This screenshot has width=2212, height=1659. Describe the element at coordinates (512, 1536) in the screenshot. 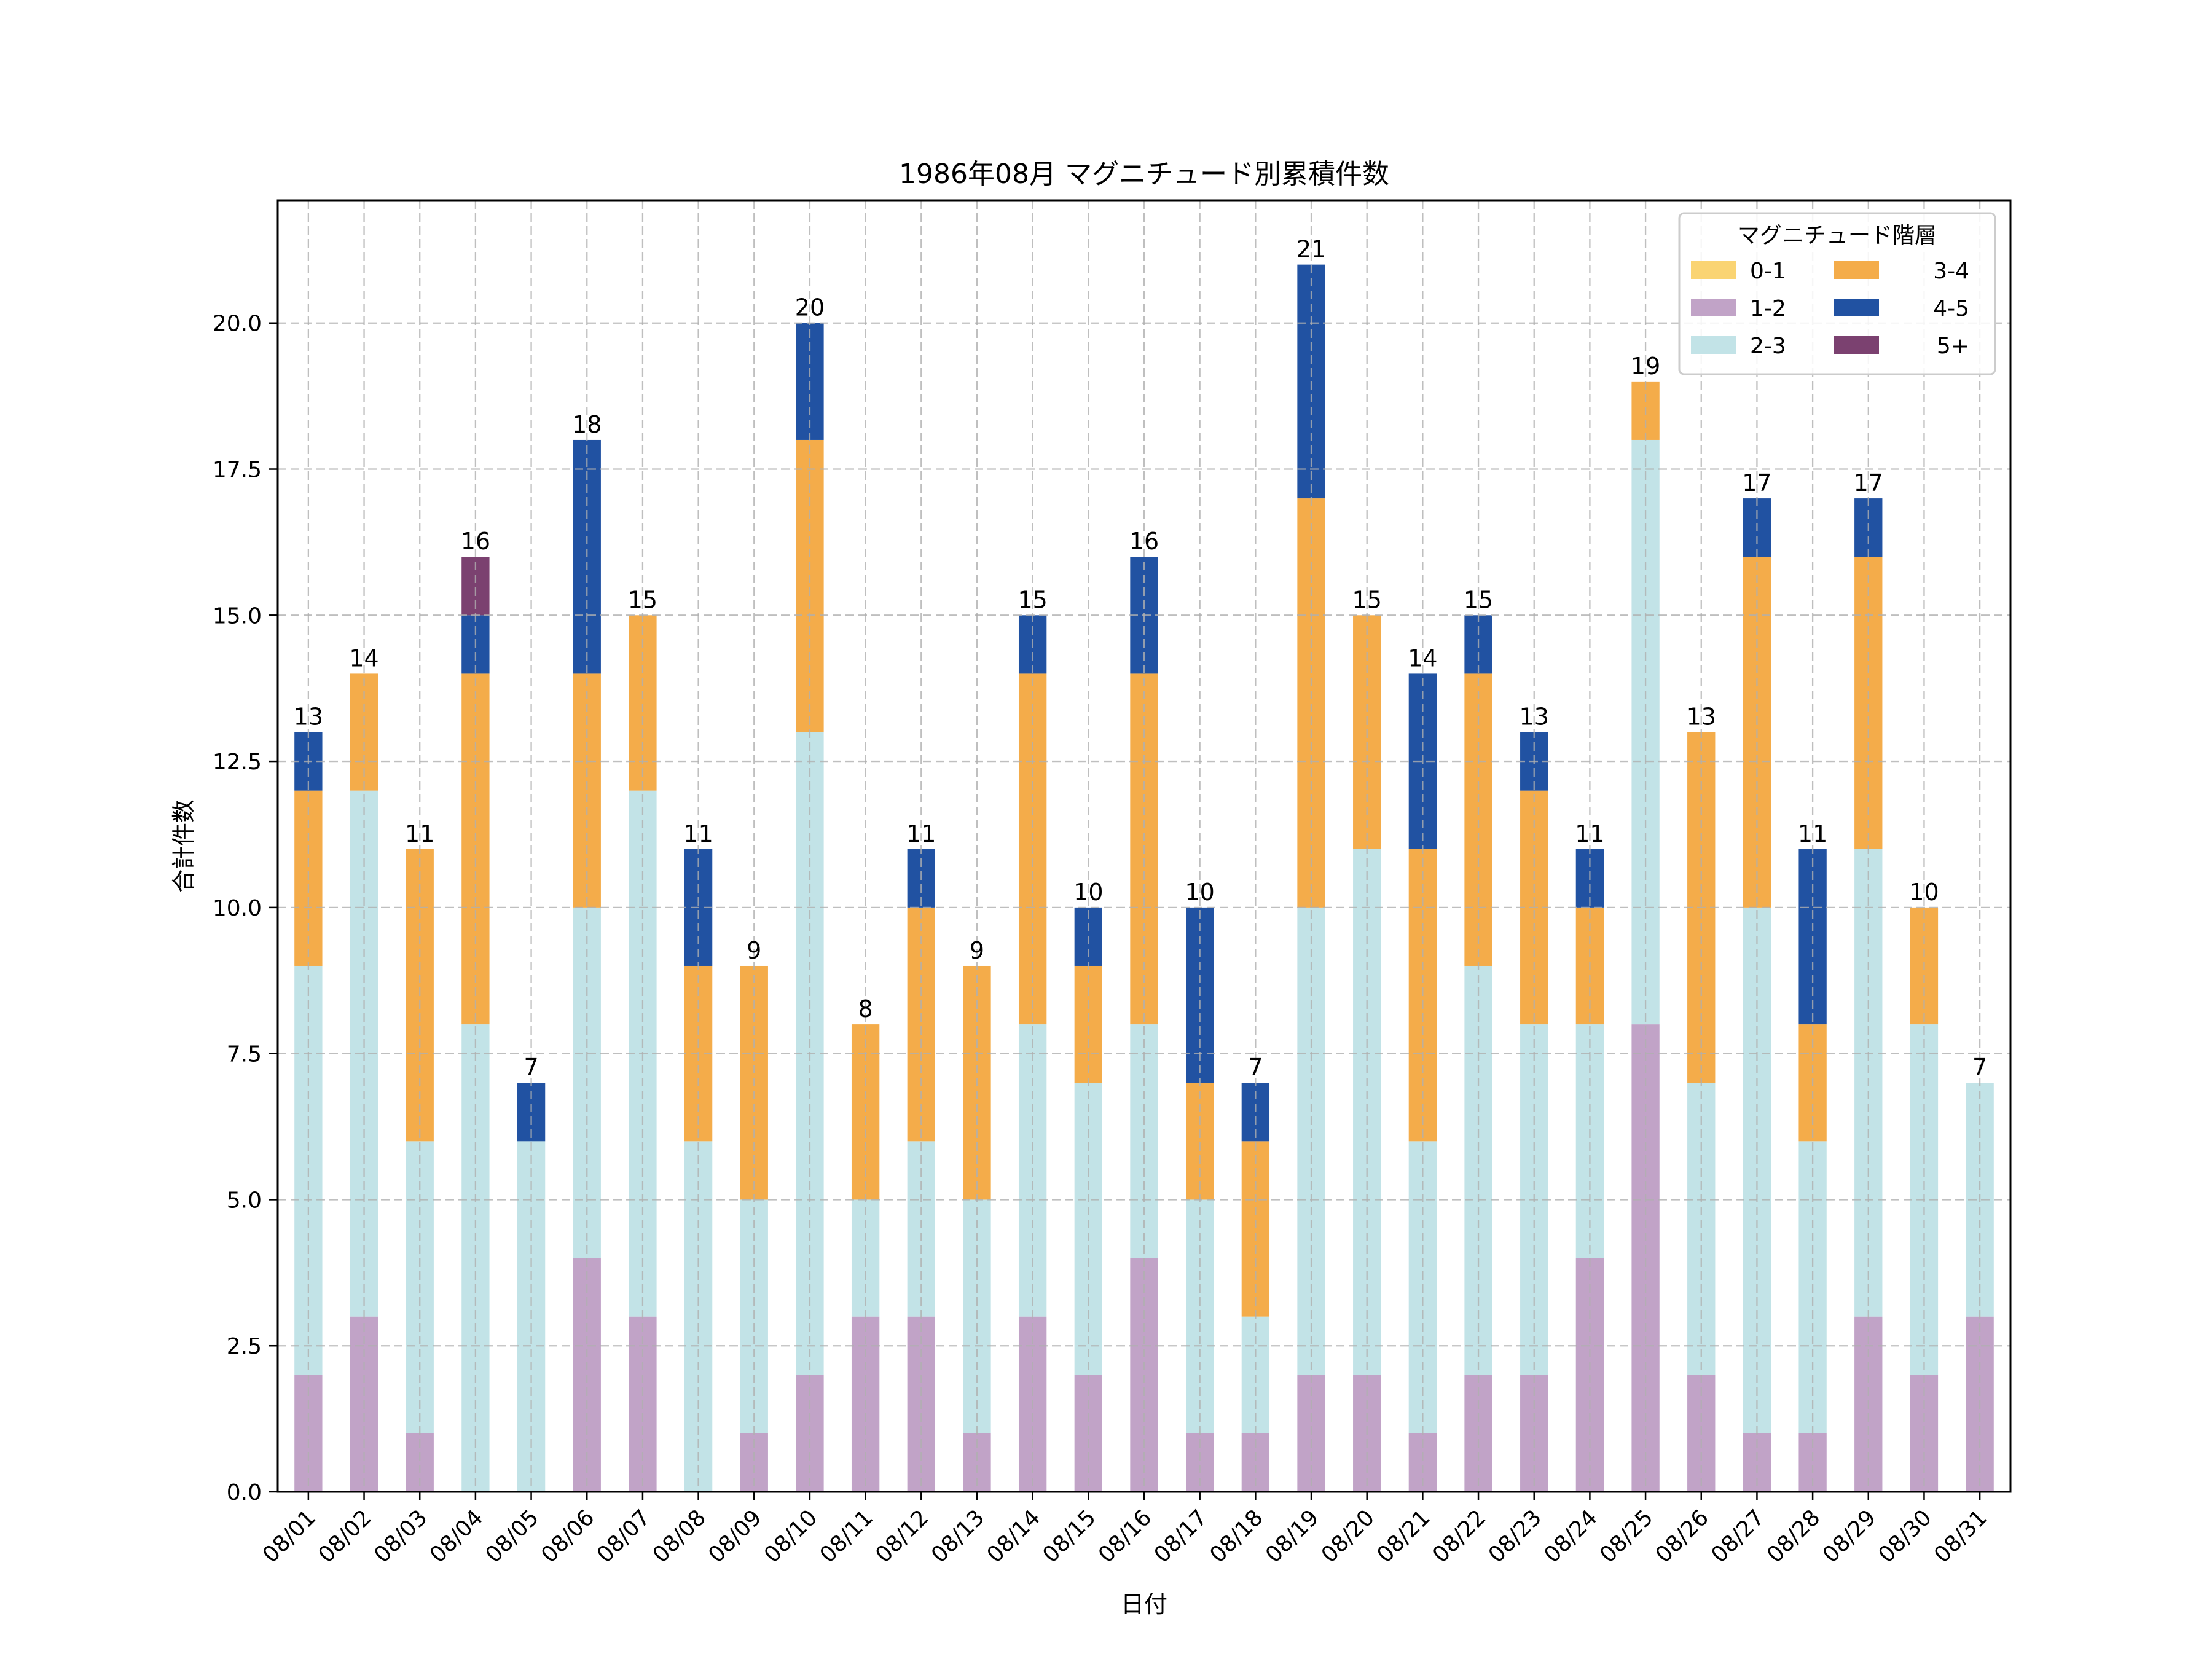

I see `x-tick-label: 08/05` at that location.